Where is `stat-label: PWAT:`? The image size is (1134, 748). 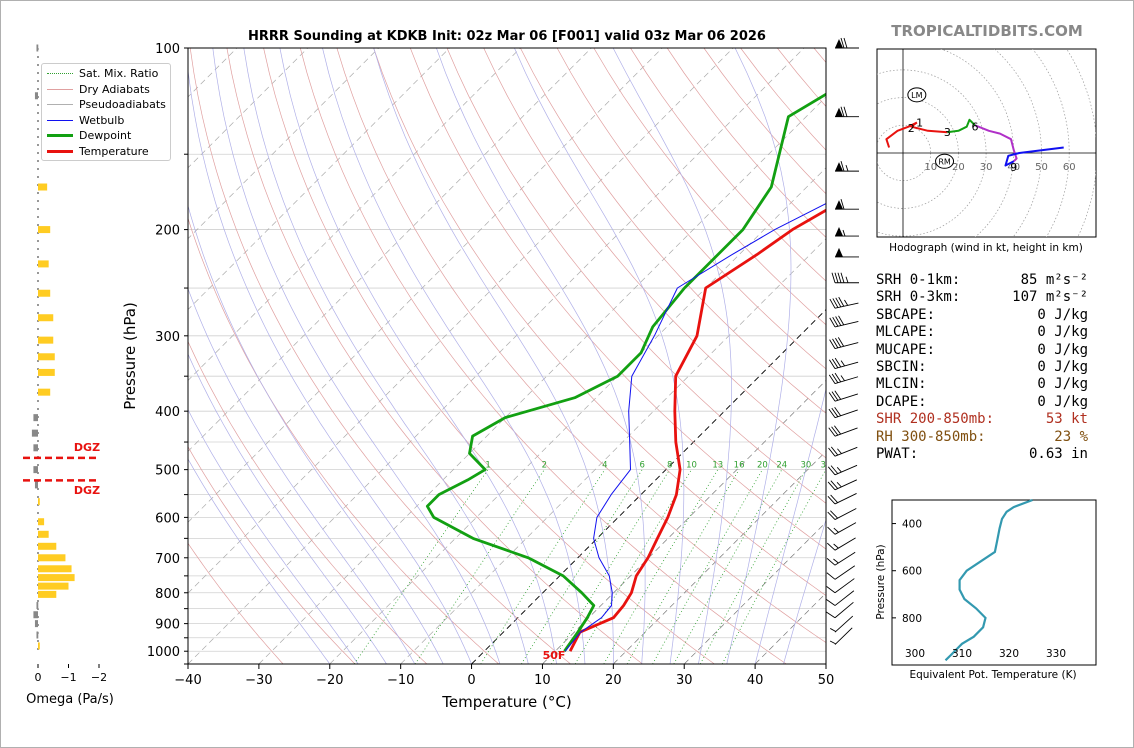 stat-label: PWAT: is located at coordinates (897, 454).